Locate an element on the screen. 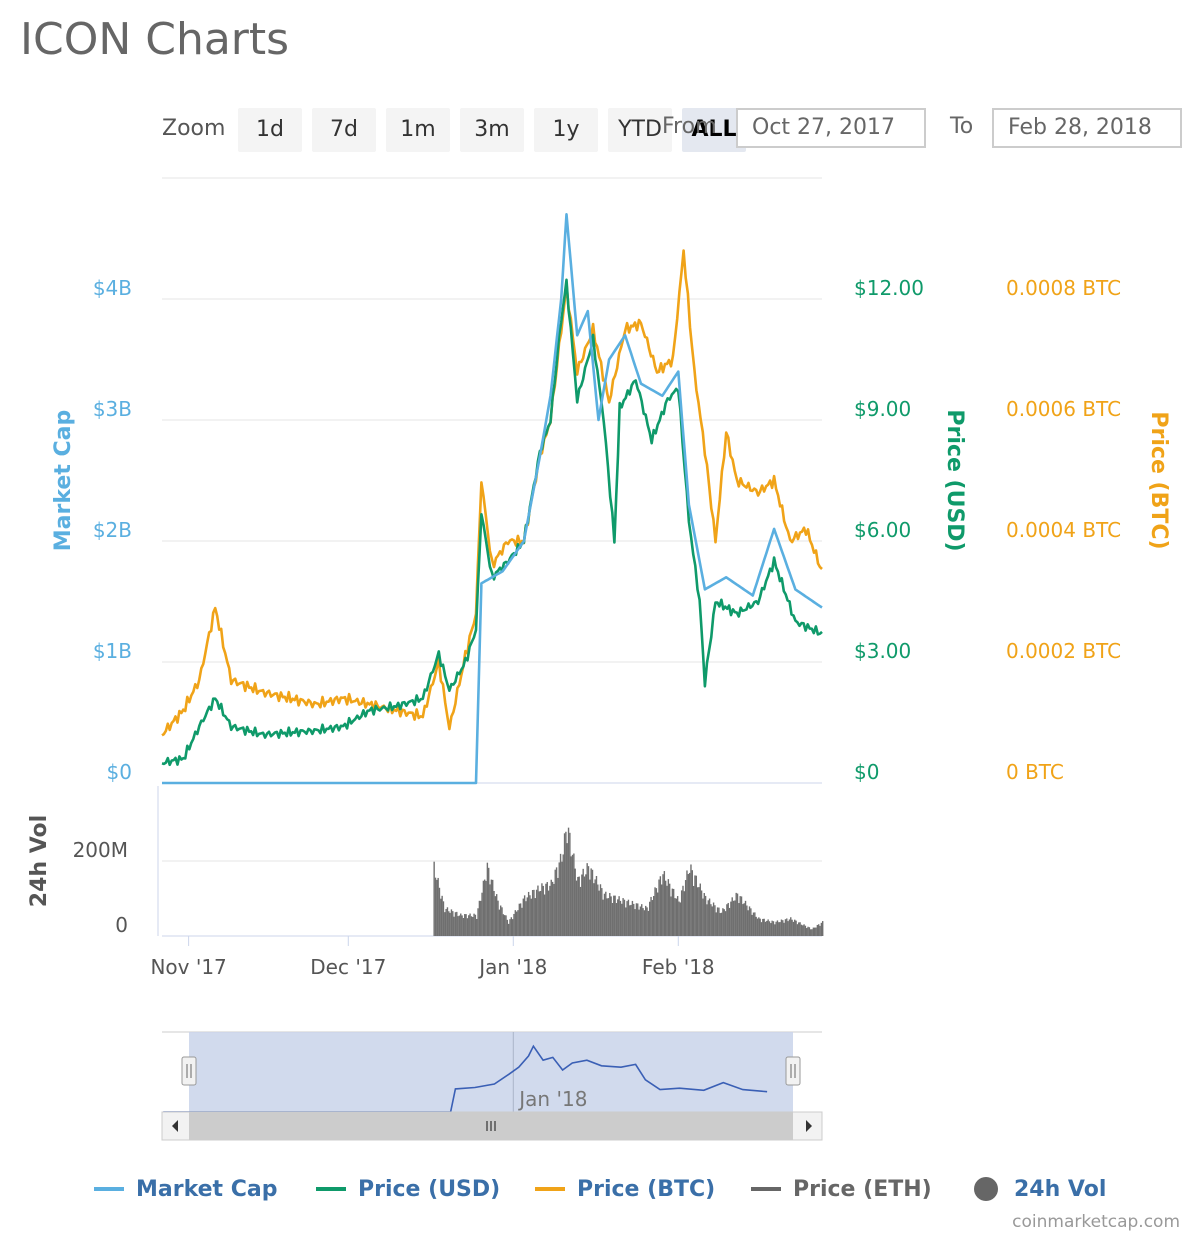 The height and width of the screenshot is (1240, 1200). zoom-1y-button: 1y is located at coordinates (566, 130).